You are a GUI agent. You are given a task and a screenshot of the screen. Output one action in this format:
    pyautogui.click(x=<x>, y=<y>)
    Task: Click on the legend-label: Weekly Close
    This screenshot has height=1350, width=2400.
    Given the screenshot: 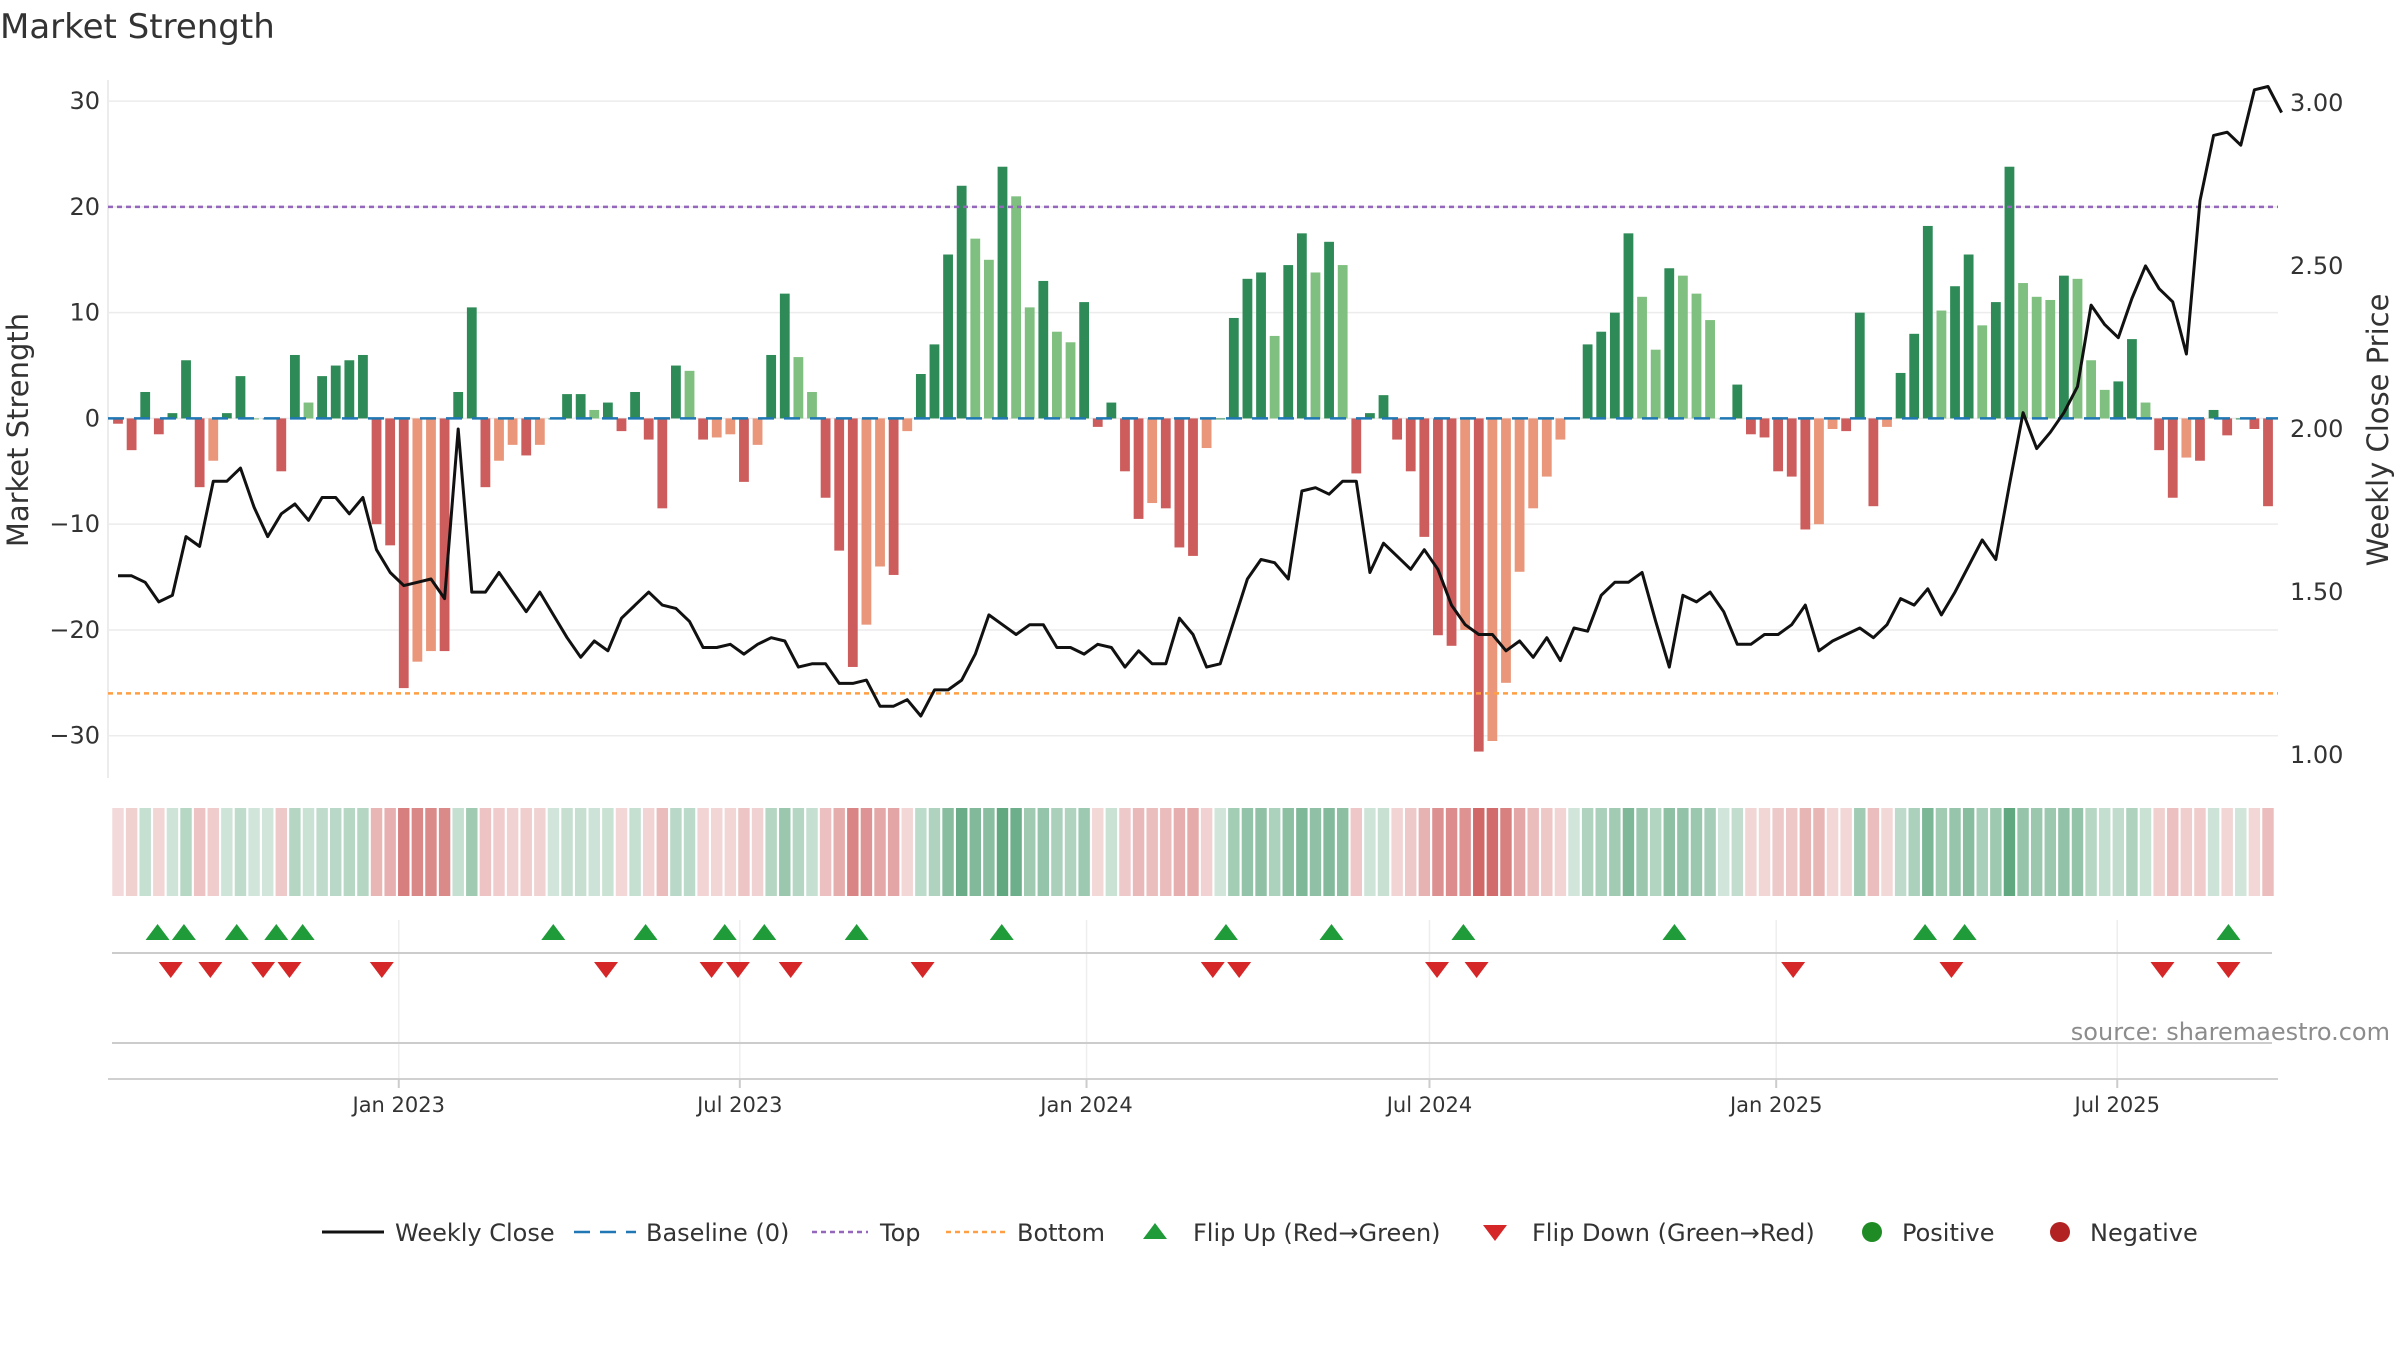 What is the action you would take?
    pyautogui.click(x=475, y=1233)
    